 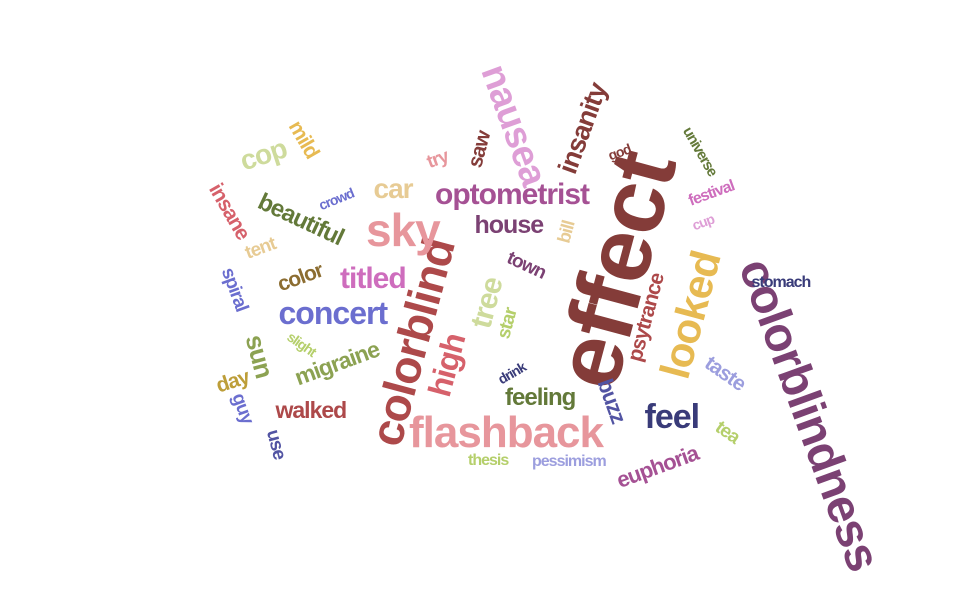 What do you see at coordinates (725, 373) in the screenshot?
I see `word-taste: taste` at bounding box center [725, 373].